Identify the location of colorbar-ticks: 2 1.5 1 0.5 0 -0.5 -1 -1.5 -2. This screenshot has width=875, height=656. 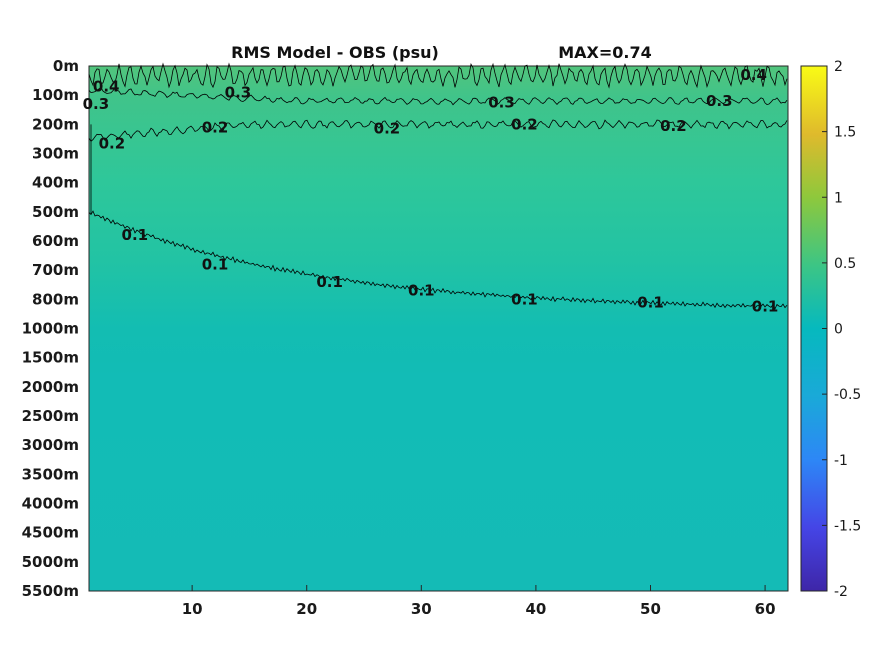
(841, 329).